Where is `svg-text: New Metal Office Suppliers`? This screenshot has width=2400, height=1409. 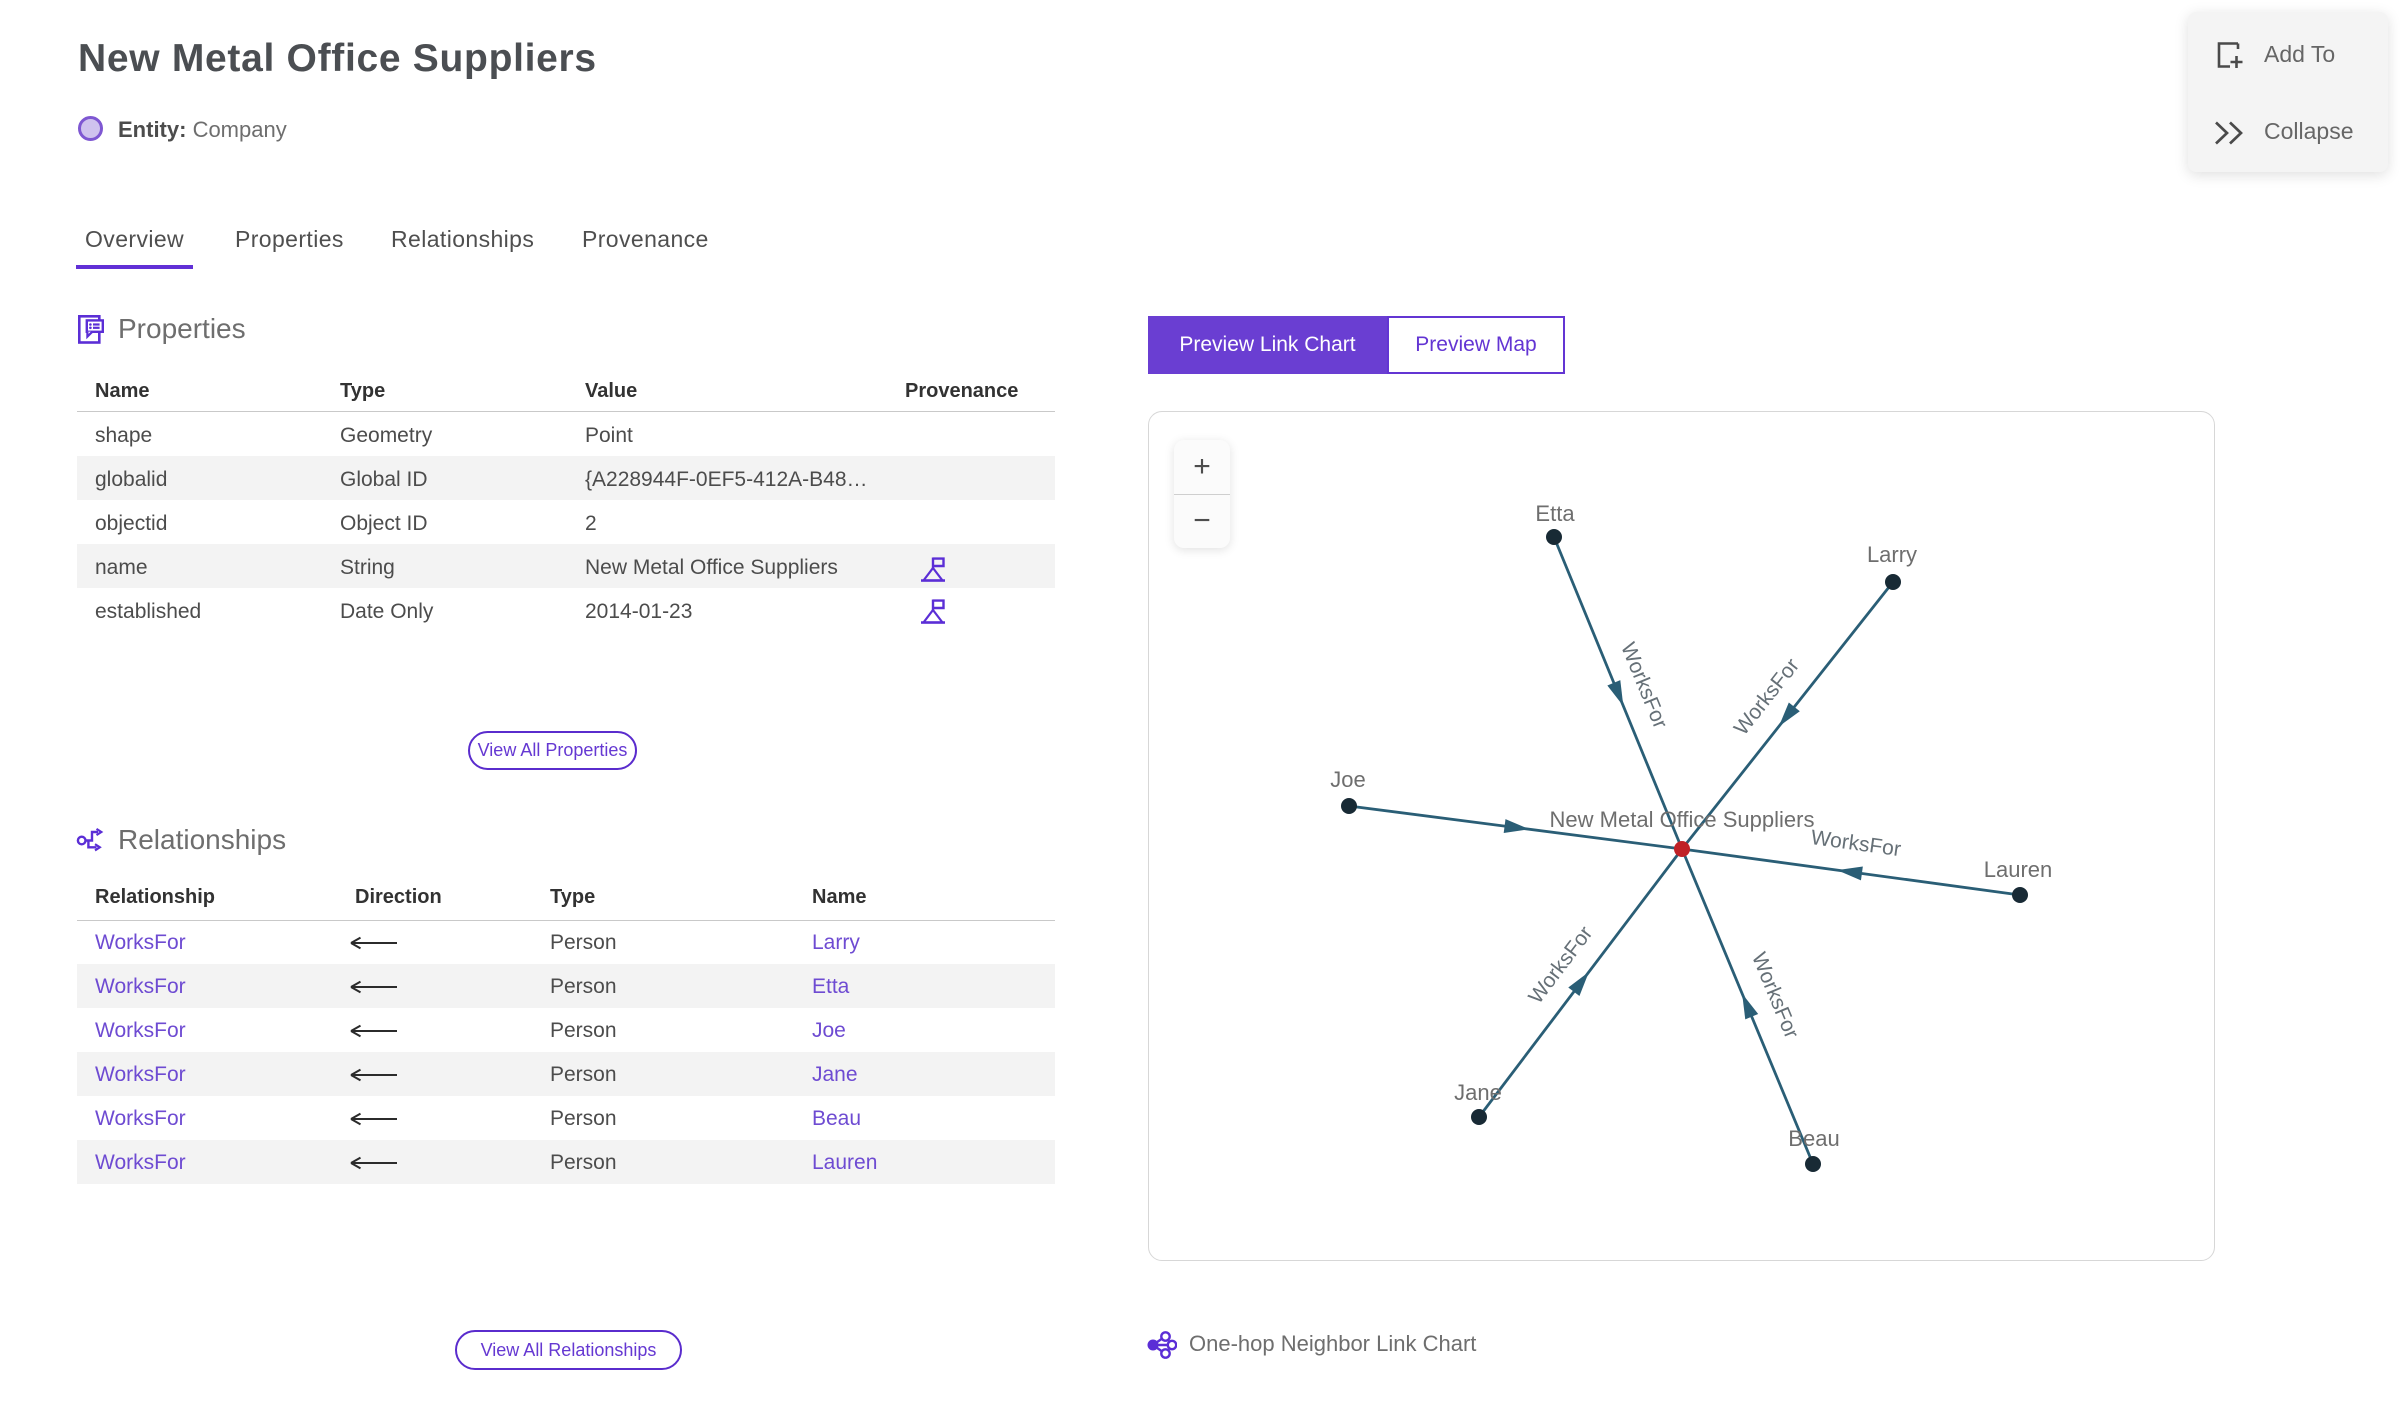
svg-text: New Metal Office Suppliers is located at coordinates (1682, 819).